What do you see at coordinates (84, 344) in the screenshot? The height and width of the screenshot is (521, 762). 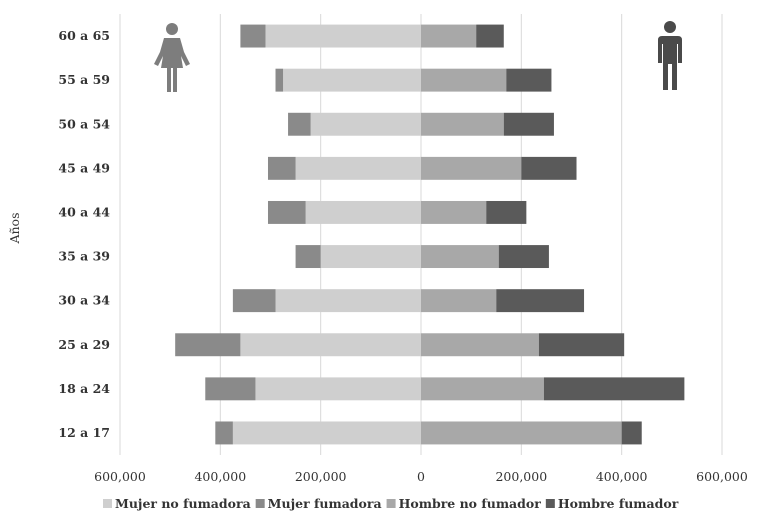 I see `category-label: 25 a 29` at bounding box center [84, 344].